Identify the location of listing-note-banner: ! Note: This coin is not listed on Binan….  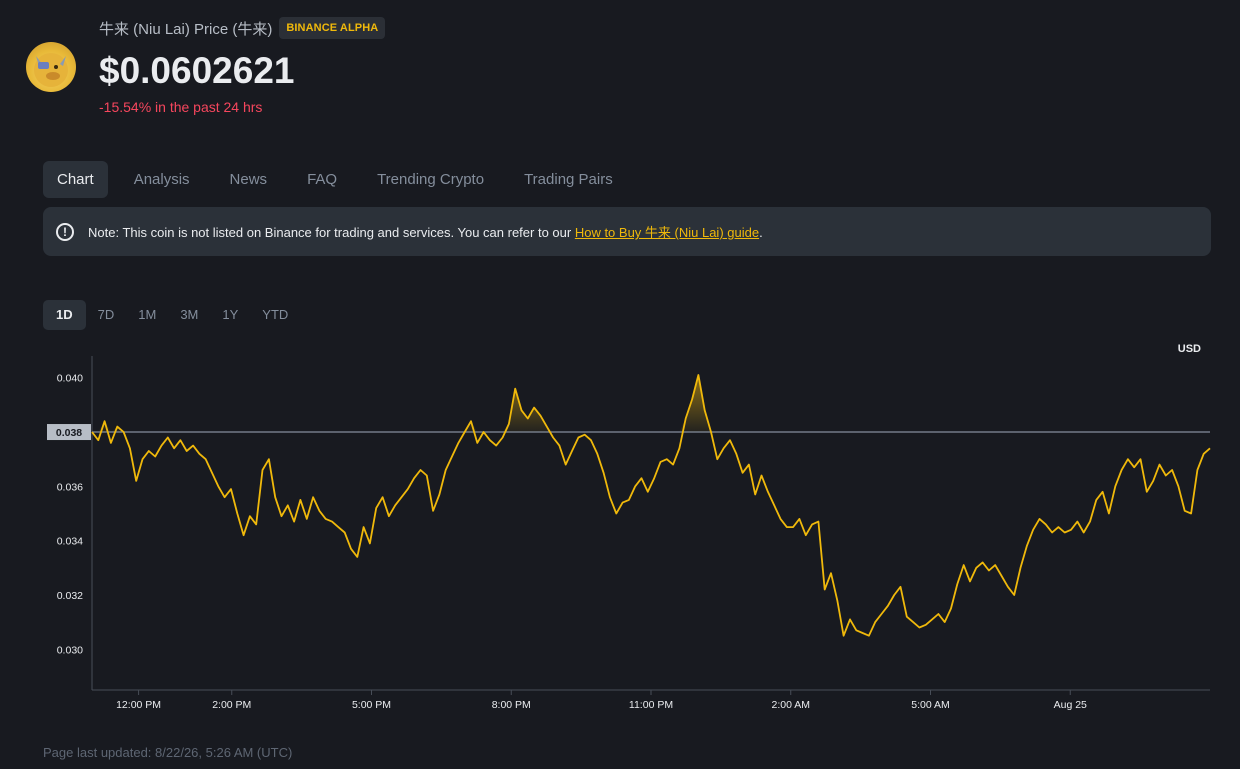
(627, 231).